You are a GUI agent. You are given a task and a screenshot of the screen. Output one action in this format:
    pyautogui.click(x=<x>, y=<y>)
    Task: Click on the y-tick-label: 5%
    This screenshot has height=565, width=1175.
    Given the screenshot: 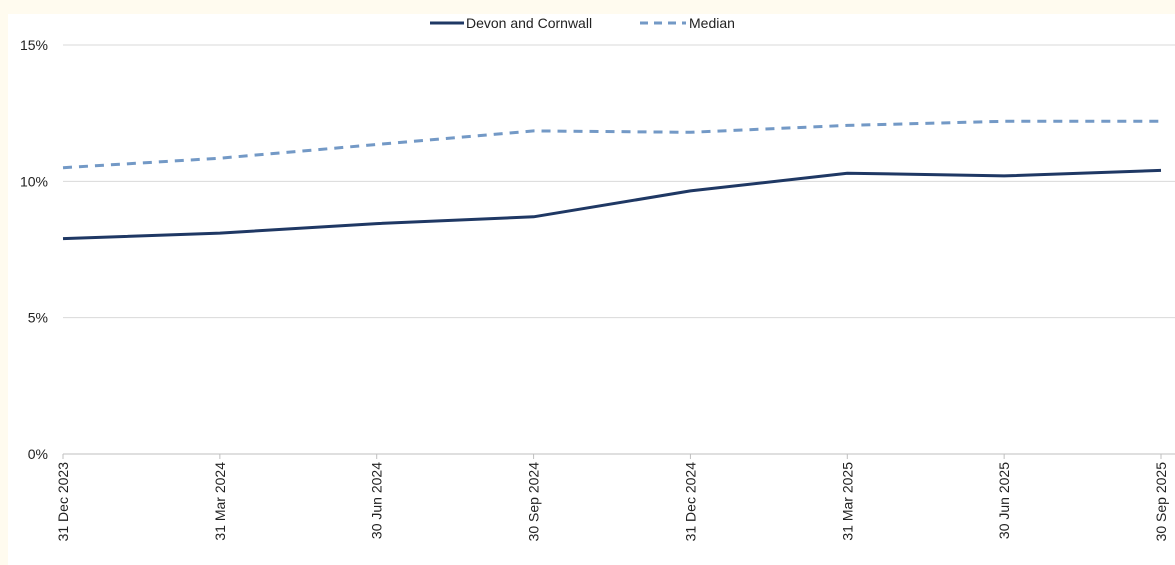 What is the action you would take?
    pyautogui.click(x=38, y=318)
    